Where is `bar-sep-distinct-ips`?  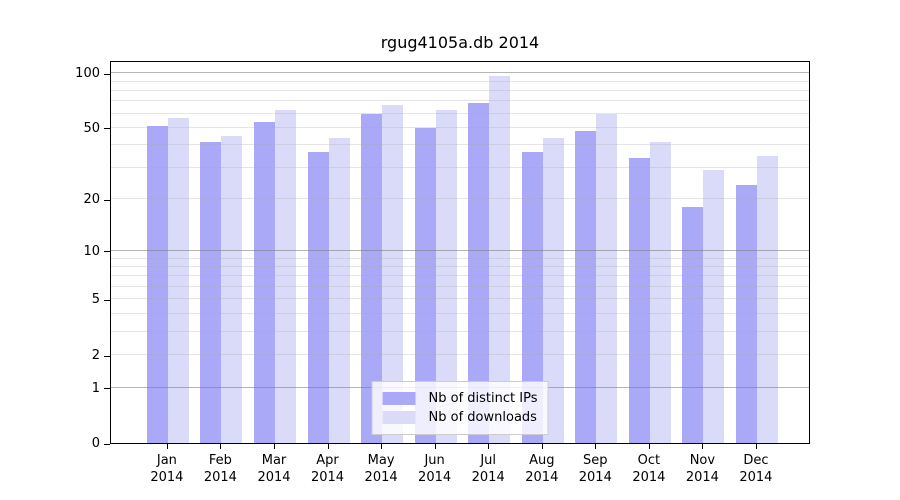
bar-sep-distinct-ips is located at coordinates (586, 287).